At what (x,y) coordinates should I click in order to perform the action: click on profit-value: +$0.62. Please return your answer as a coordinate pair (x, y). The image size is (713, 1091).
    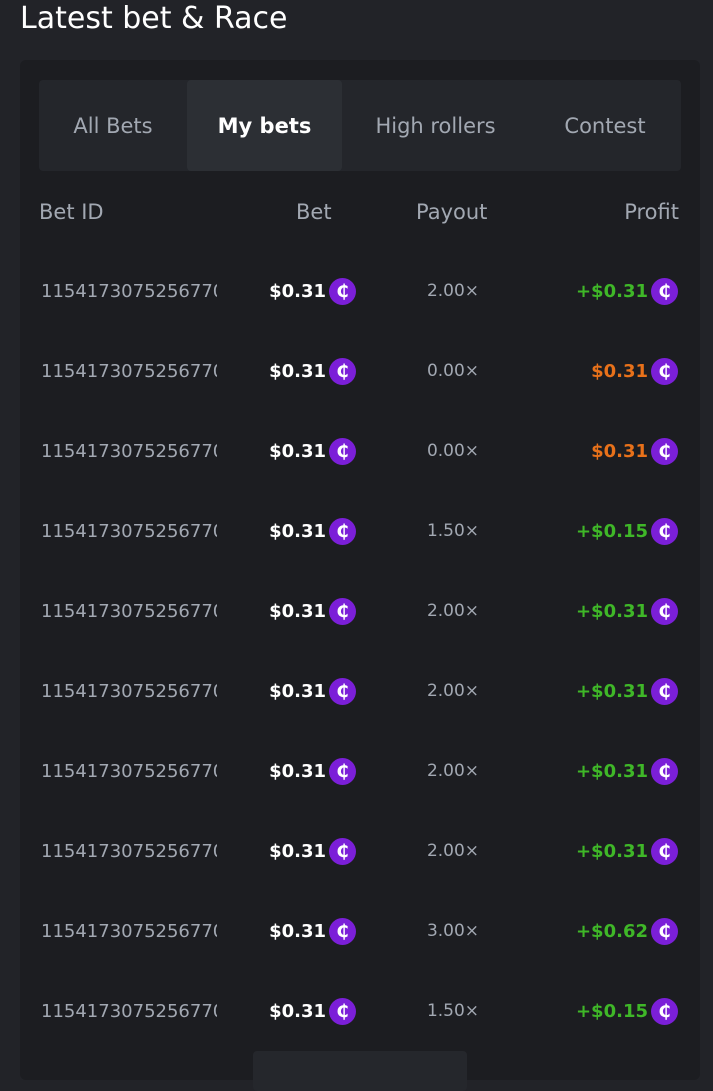
    Looking at the image, I should click on (611, 931).